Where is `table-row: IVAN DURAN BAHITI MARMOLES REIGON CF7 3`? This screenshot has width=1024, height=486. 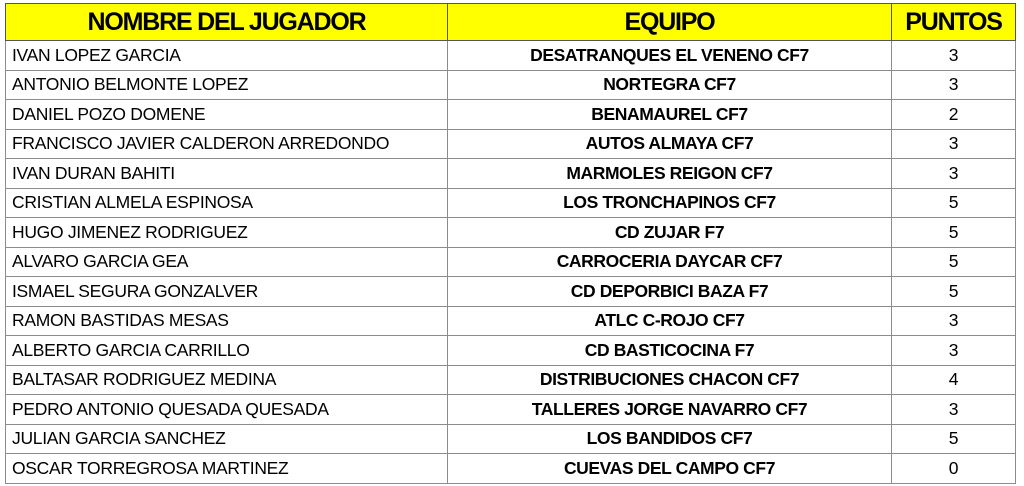 table-row: IVAN DURAN BAHITI MARMOLES REIGON CF7 3 is located at coordinates (510, 173).